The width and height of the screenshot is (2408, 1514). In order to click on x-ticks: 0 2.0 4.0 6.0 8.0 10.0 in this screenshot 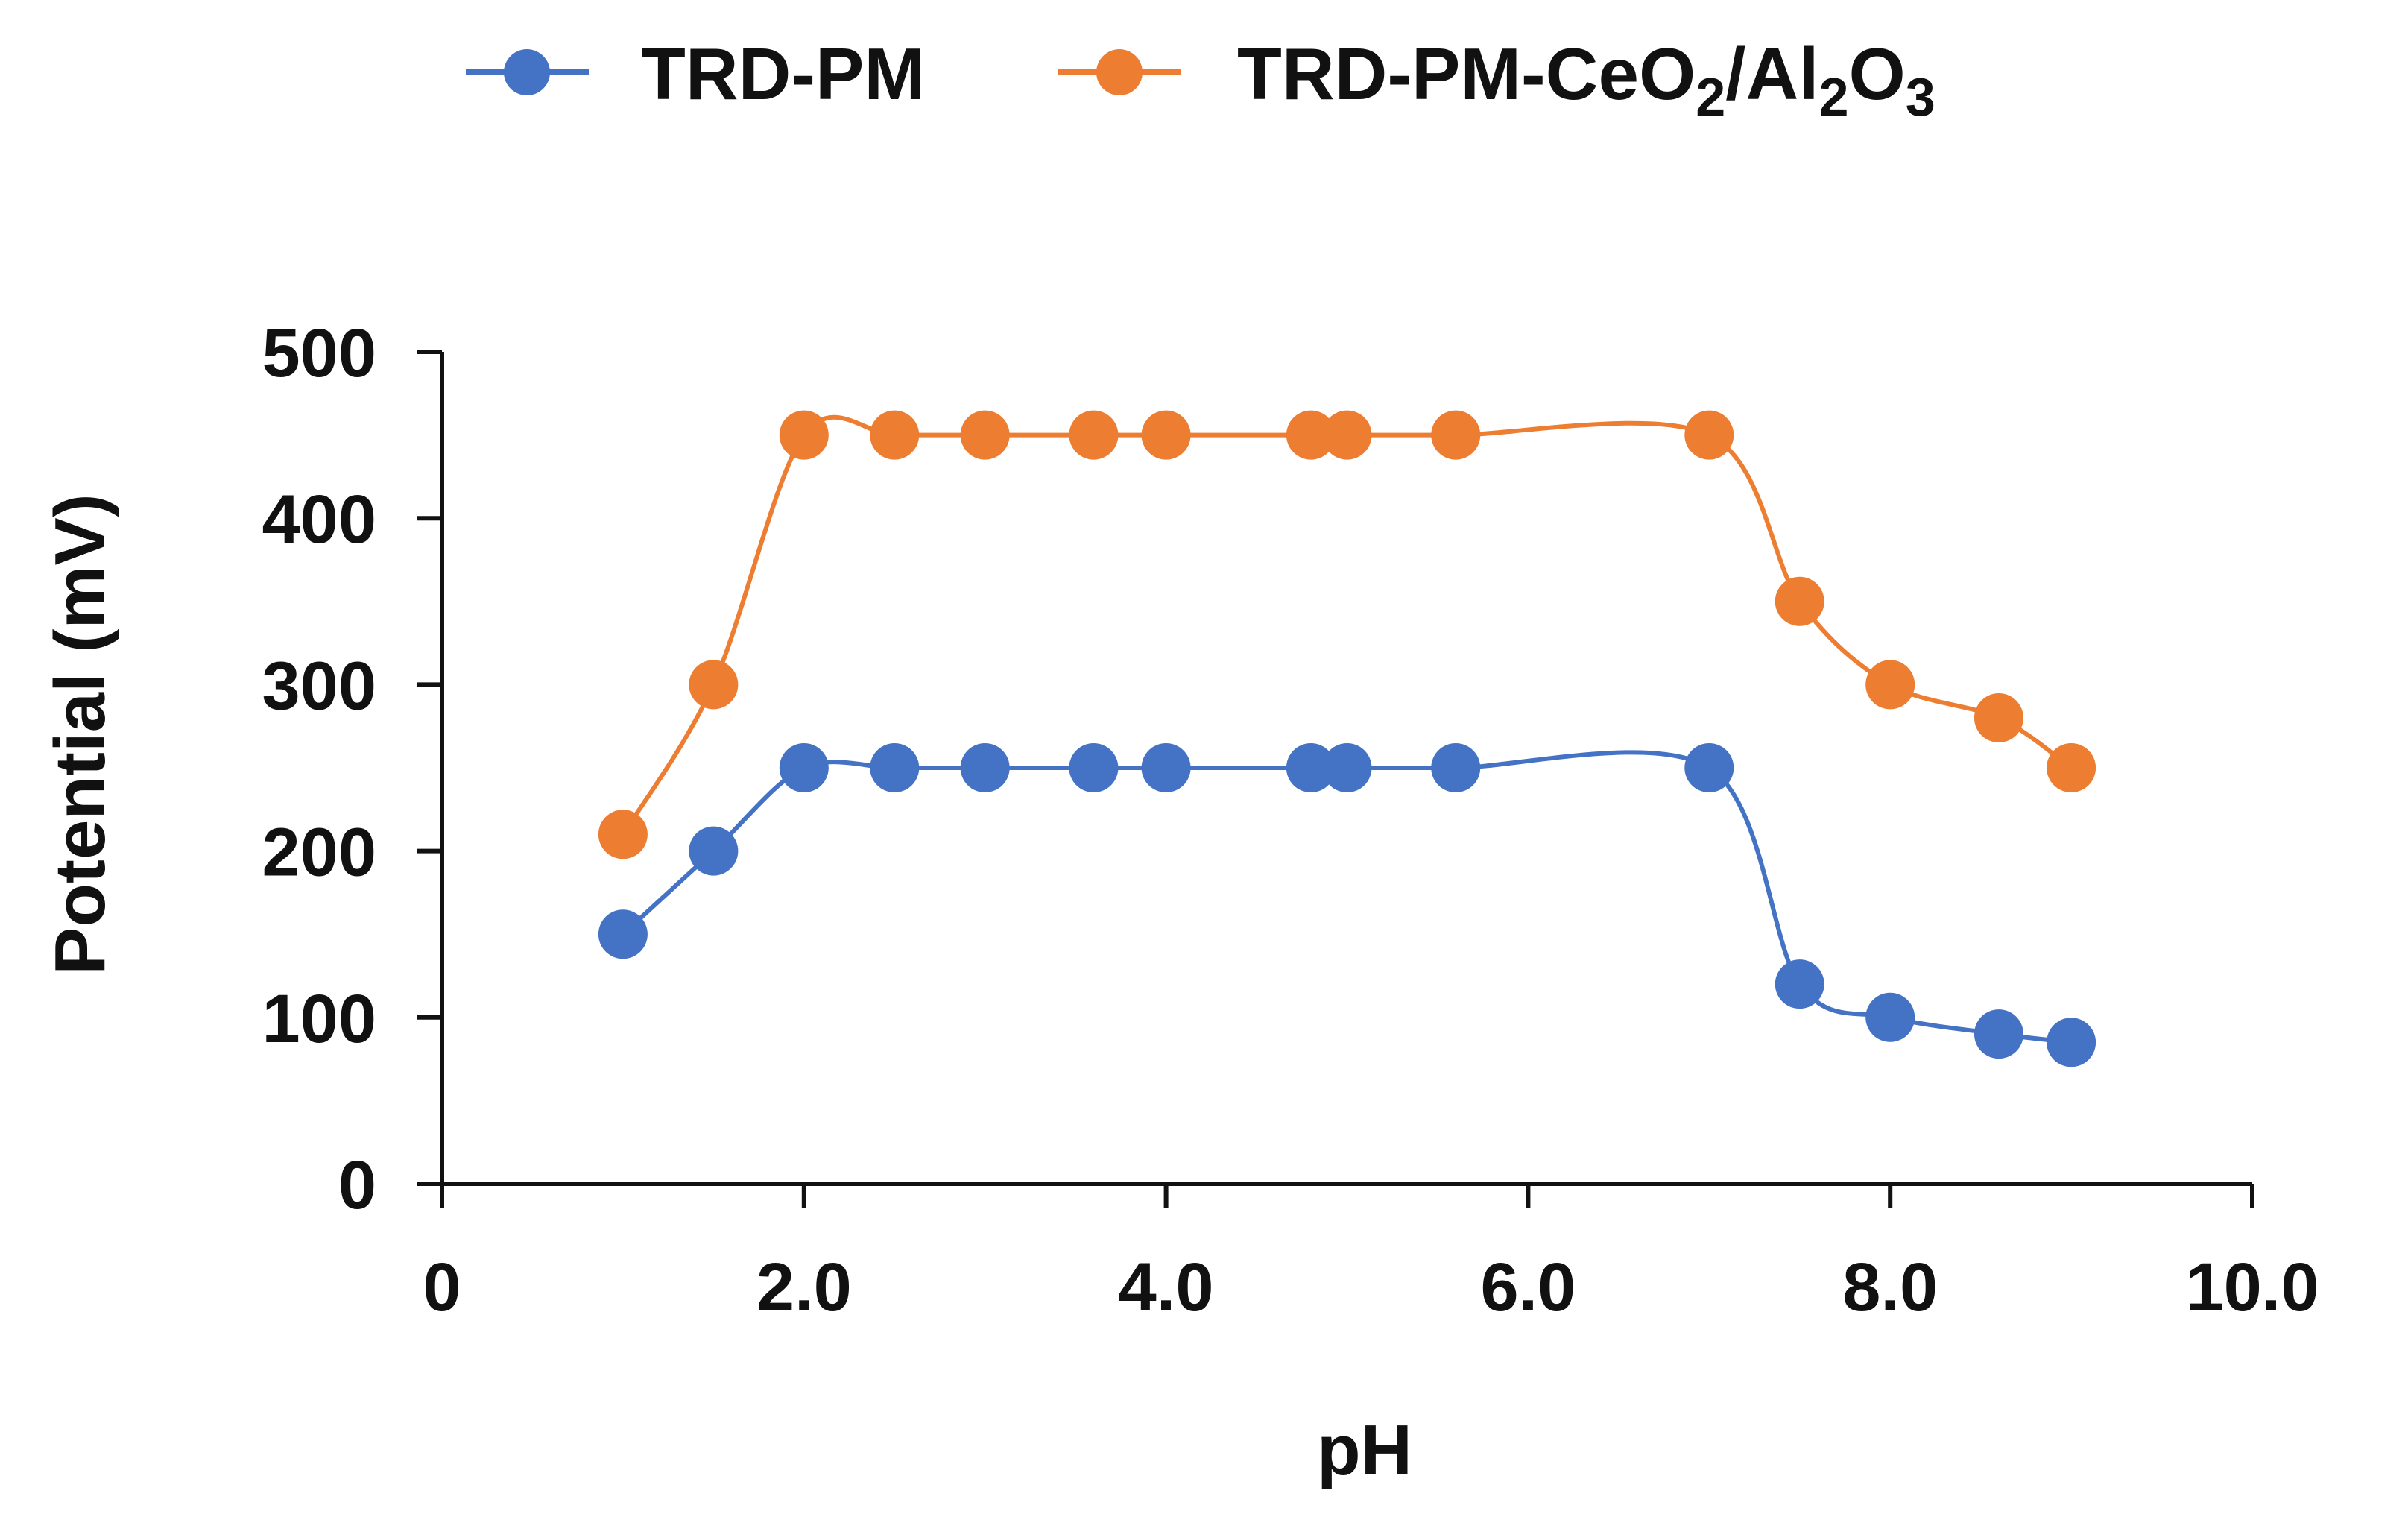, I will do `click(1371, 1254)`.